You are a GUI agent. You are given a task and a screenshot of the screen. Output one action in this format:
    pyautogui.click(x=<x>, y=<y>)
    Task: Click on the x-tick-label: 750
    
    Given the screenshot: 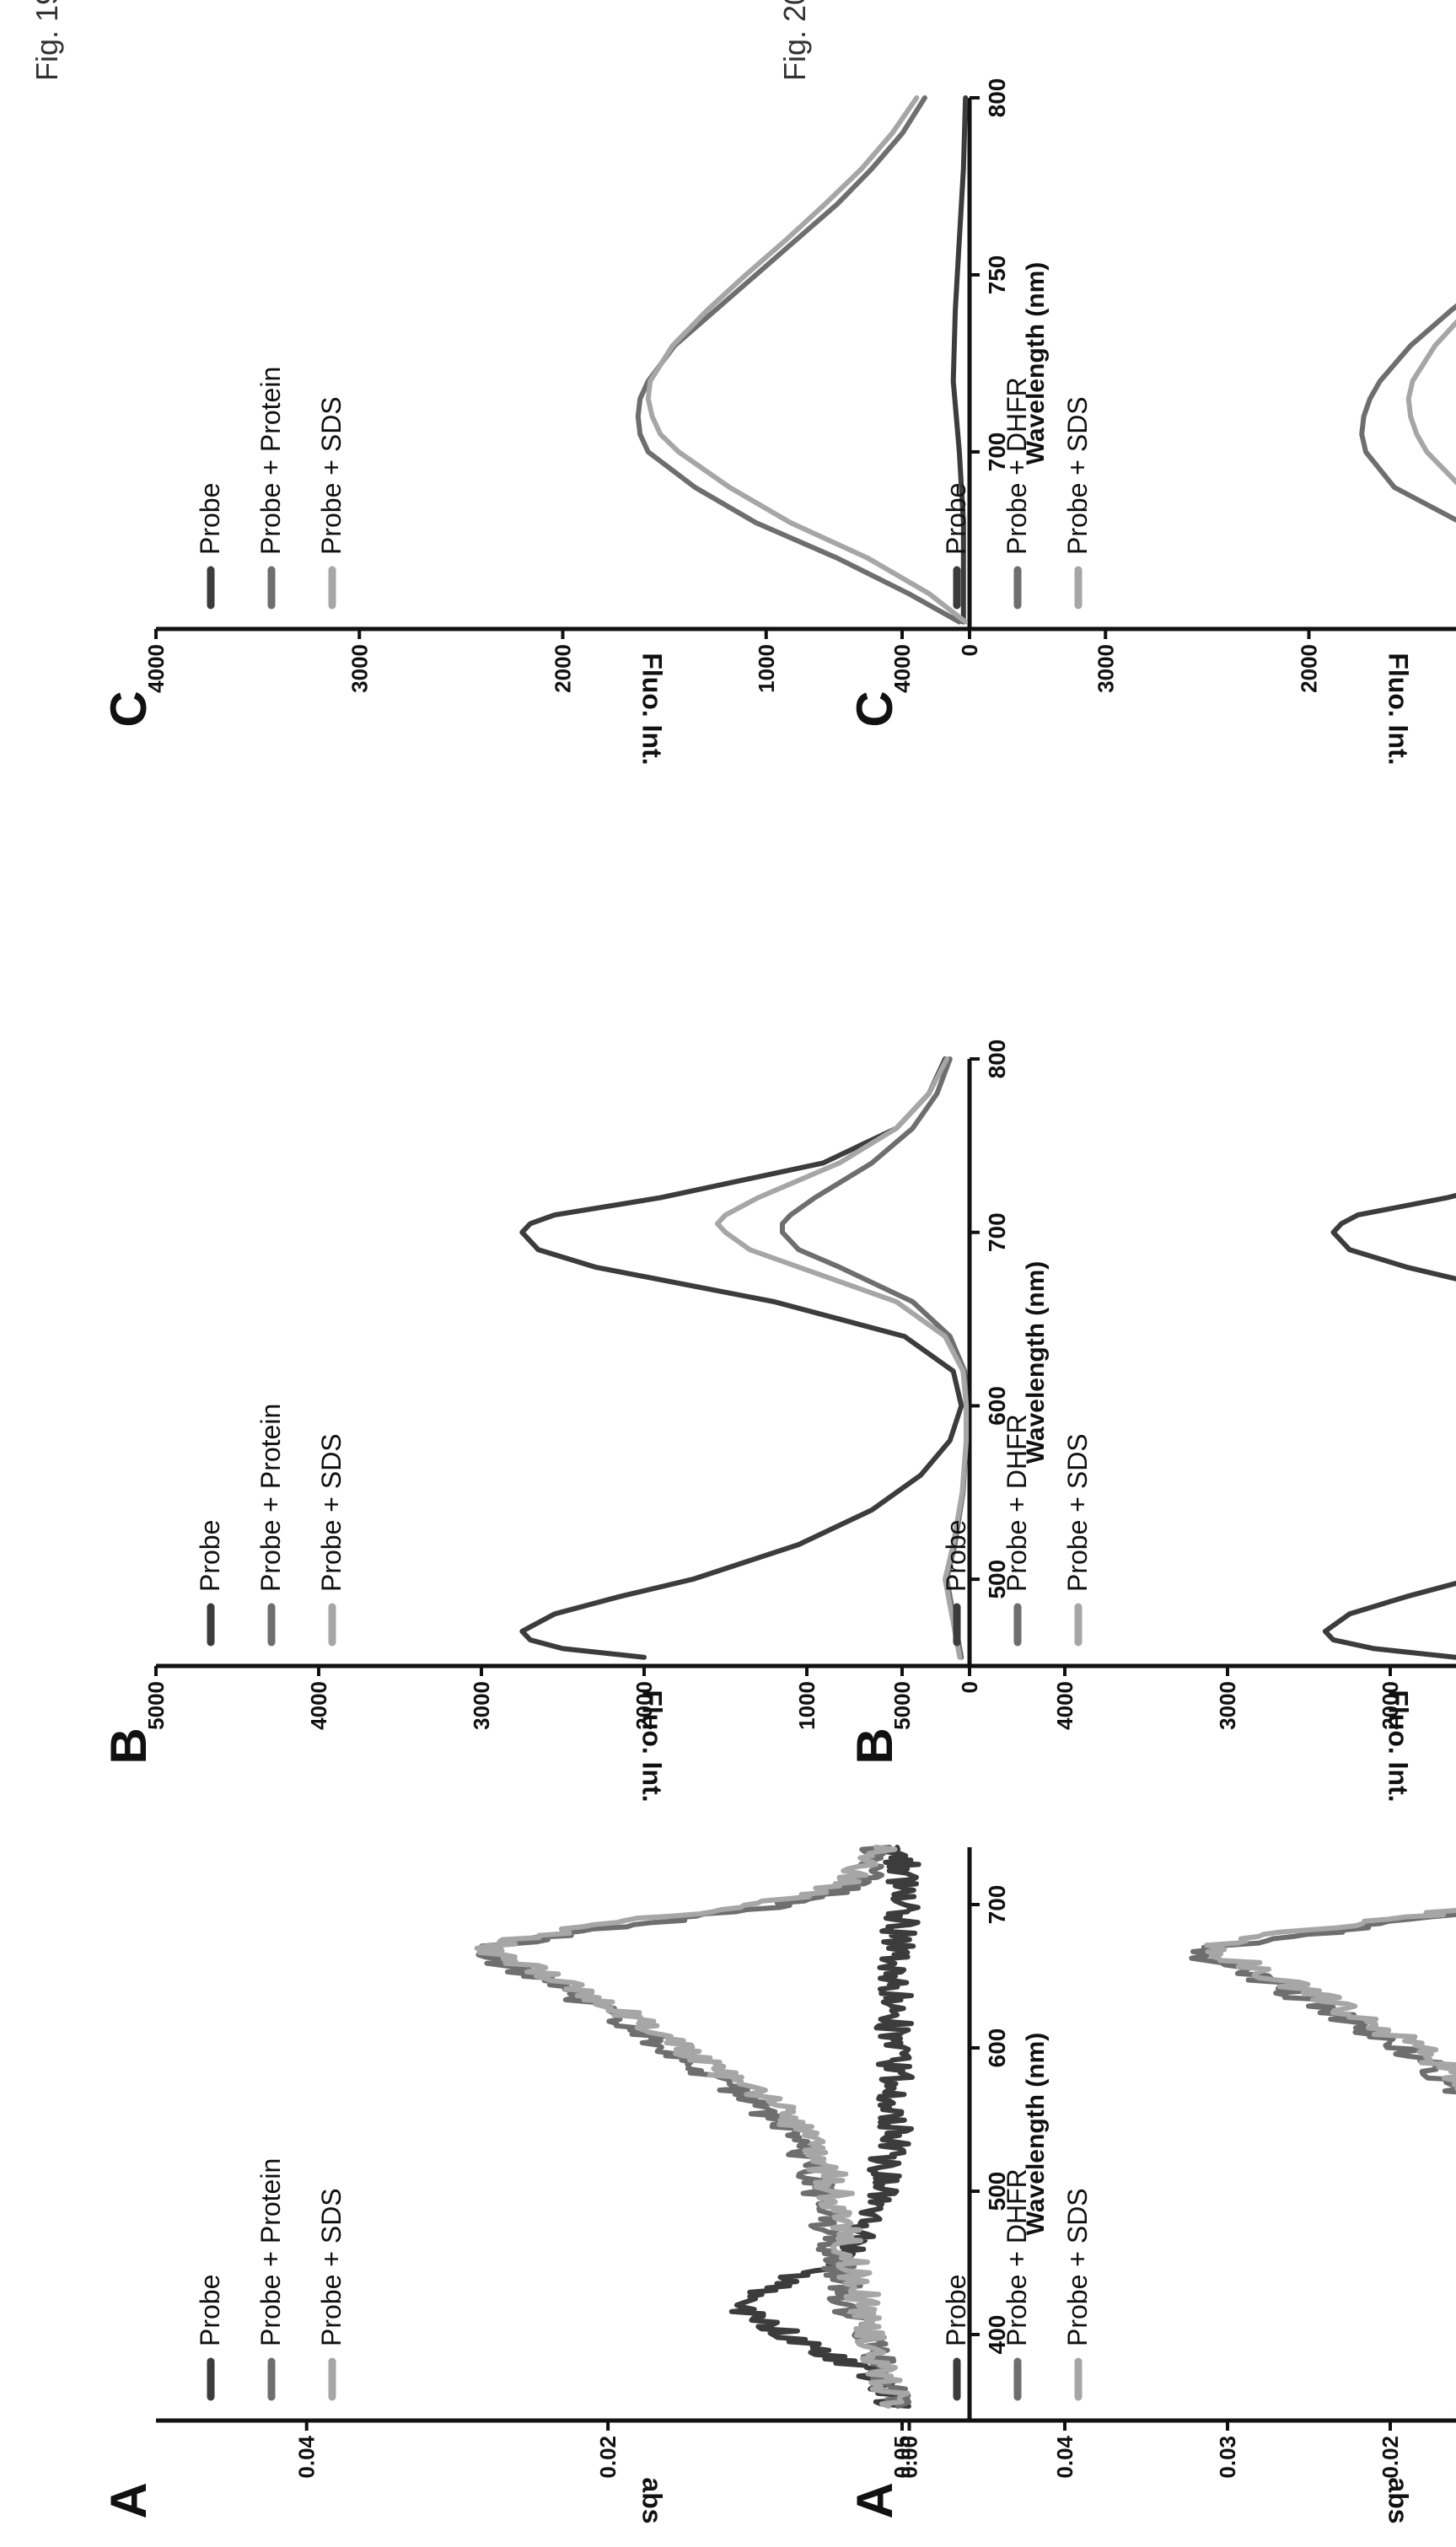 What is the action you would take?
    pyautogui.click(x=997, y=275)
    